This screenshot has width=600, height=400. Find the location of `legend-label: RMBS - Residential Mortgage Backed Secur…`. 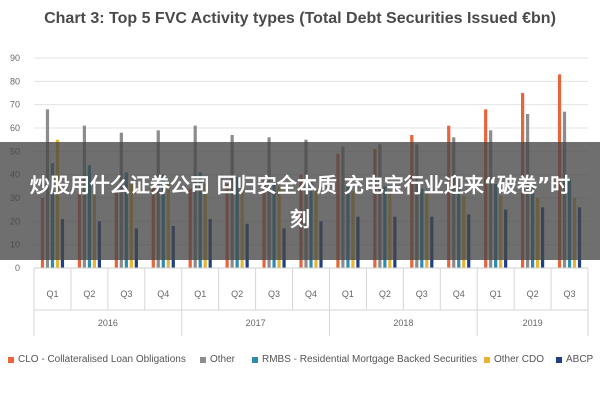

legend-label: RMBS - Residential Mortgage Backed Secur… is located at coordinates (370, 359).